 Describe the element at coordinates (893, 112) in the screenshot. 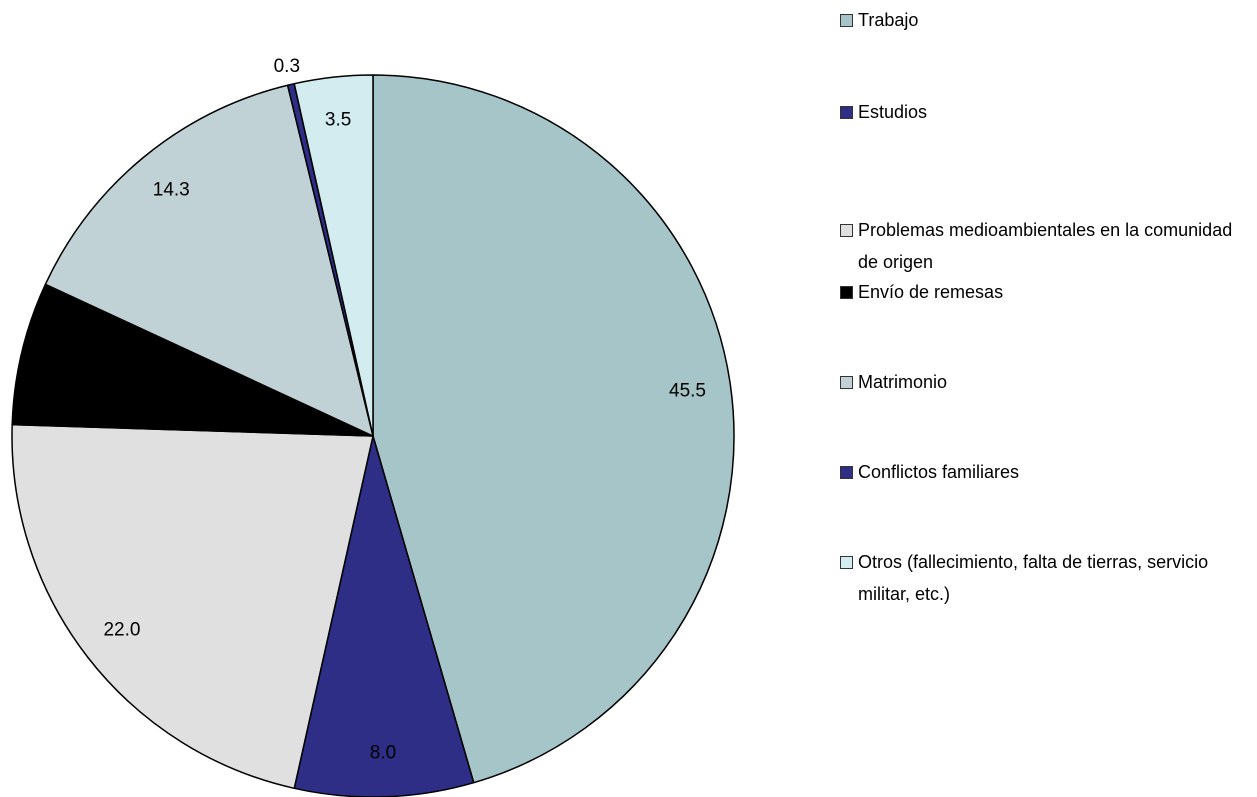

I see `legend-label: Estudios` at that location.